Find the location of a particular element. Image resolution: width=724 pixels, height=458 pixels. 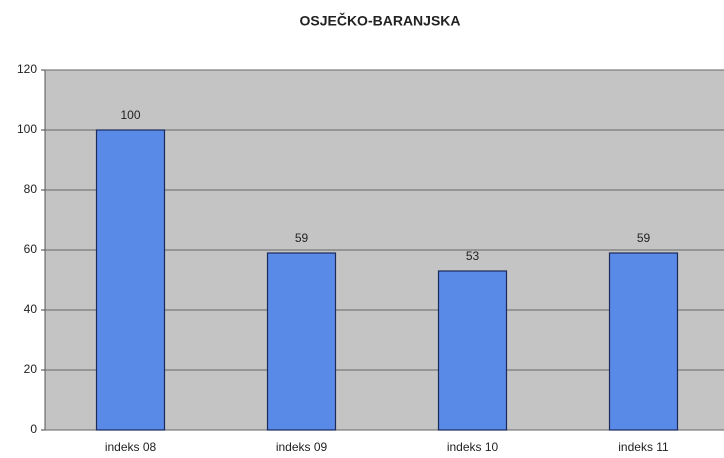

x-tick-label: indeks 11 is located at coordinates (643, 447).